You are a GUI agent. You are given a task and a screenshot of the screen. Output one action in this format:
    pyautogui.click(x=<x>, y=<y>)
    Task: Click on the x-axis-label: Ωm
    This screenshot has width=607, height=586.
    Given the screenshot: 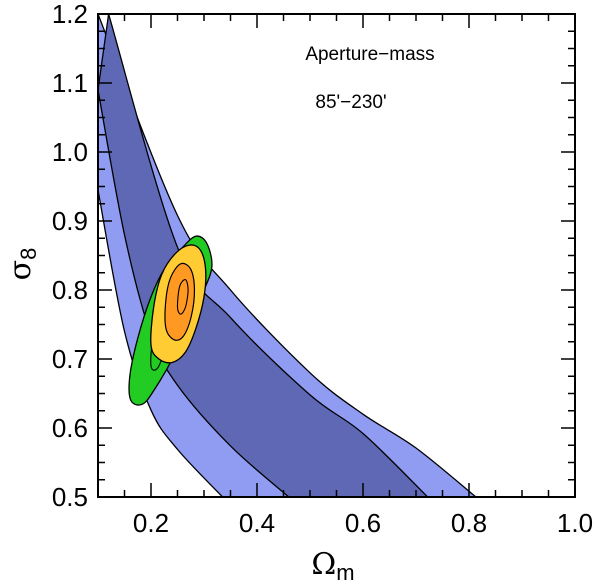 What is the action you would take?
    pyautogui.click(x=332, y=566)
    